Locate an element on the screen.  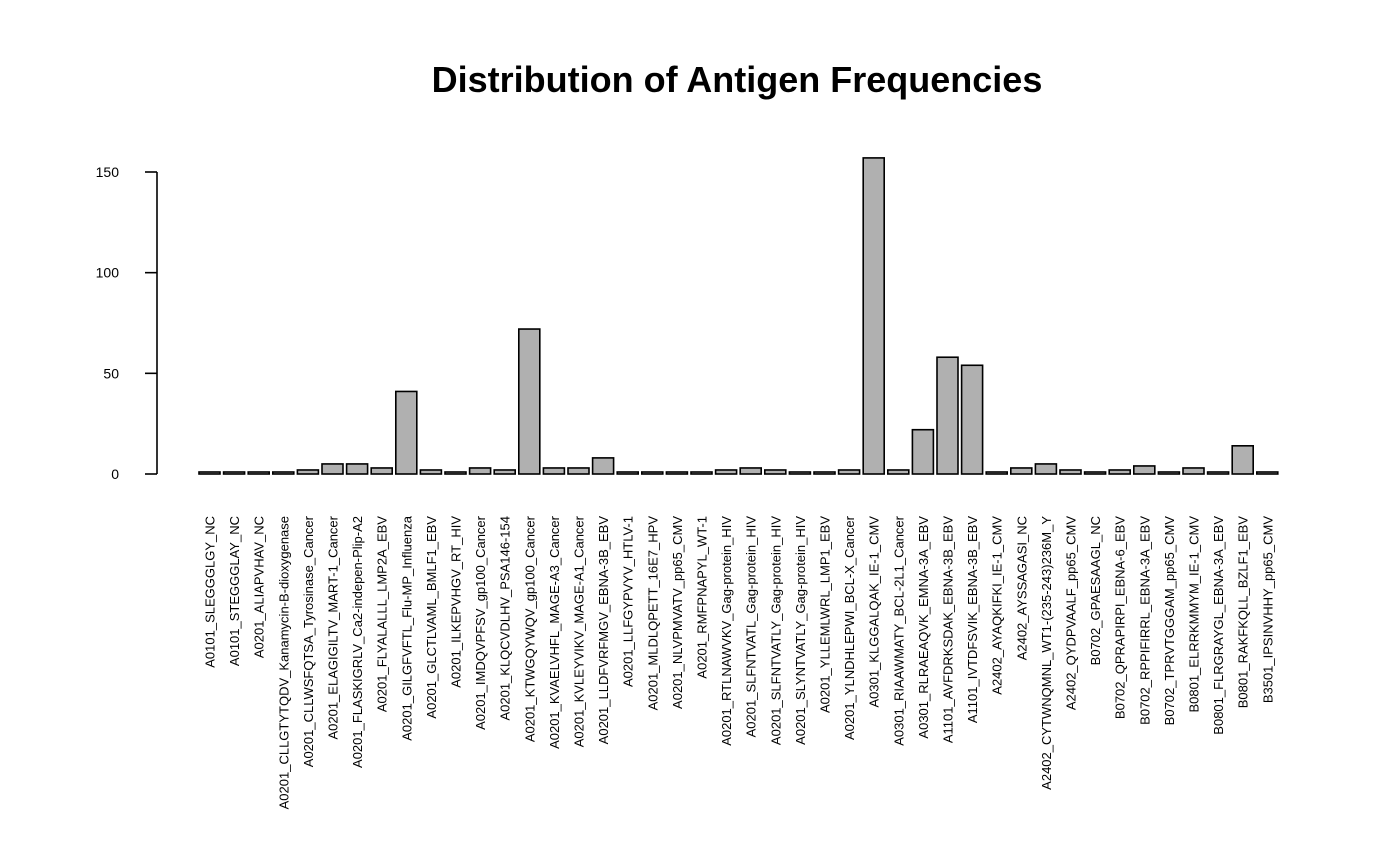
chart-title: Distribution of Antigen Frequencies is located at coordinates (737, 79).